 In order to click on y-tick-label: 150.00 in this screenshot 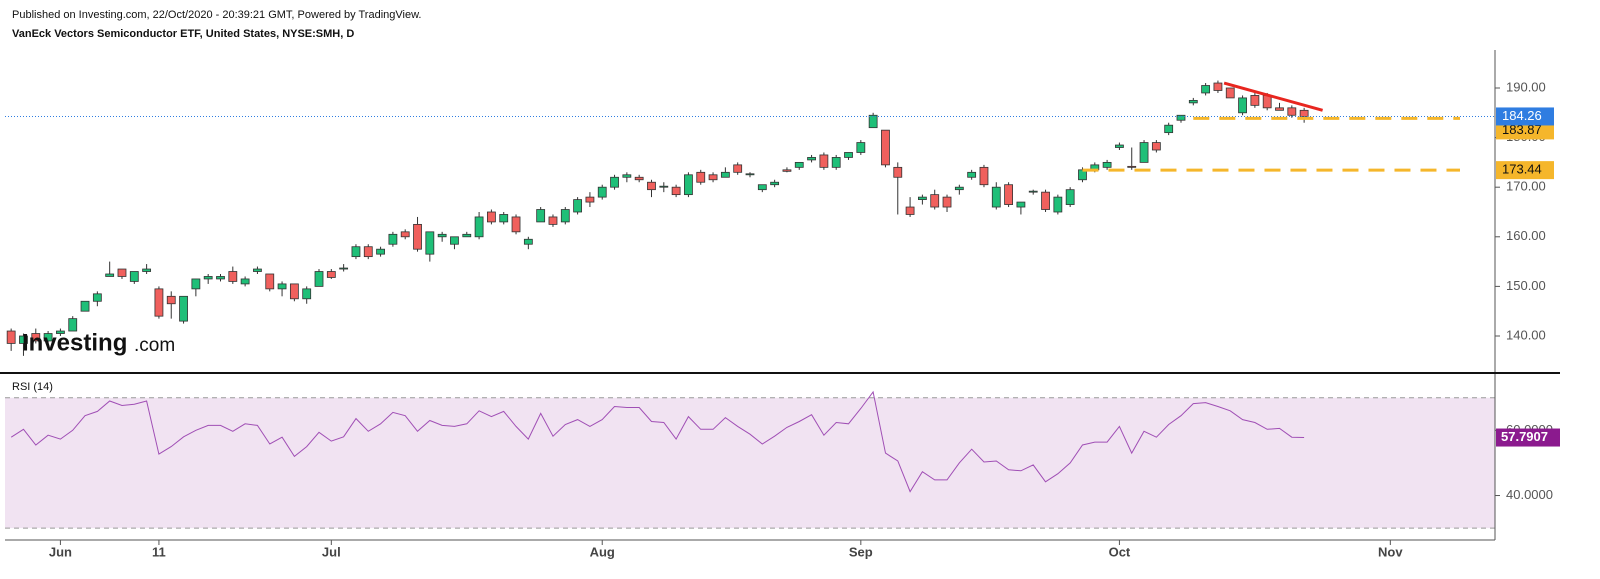, I will do `click(1526, 285)`.